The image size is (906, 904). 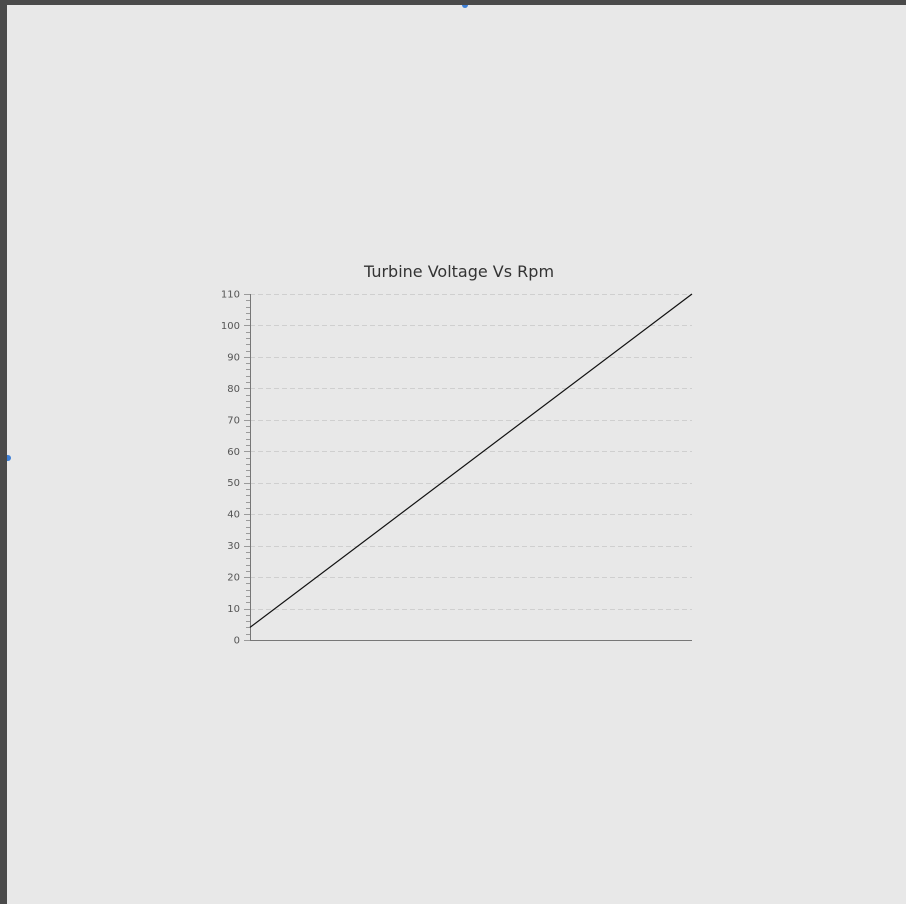 What do you see at coordinates (233, 546) in the screenshot?
I see `y-tick-label: 30` at bounding box center [233, 546].